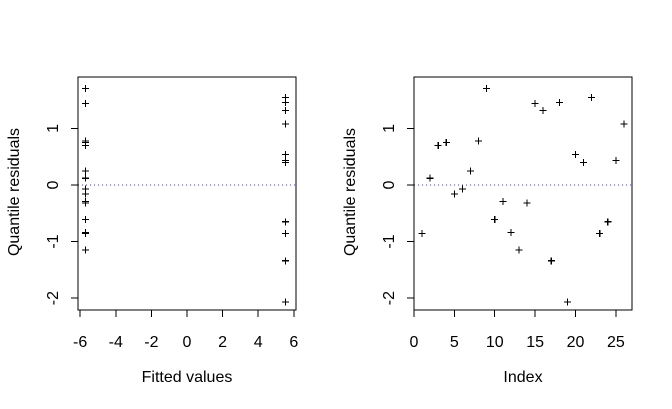  What do you see at coordinates (185, 330) in the screenshot?
I see `x-axis: -6 -4 -2 0 2 4 6` at bounding box center [185, 330].